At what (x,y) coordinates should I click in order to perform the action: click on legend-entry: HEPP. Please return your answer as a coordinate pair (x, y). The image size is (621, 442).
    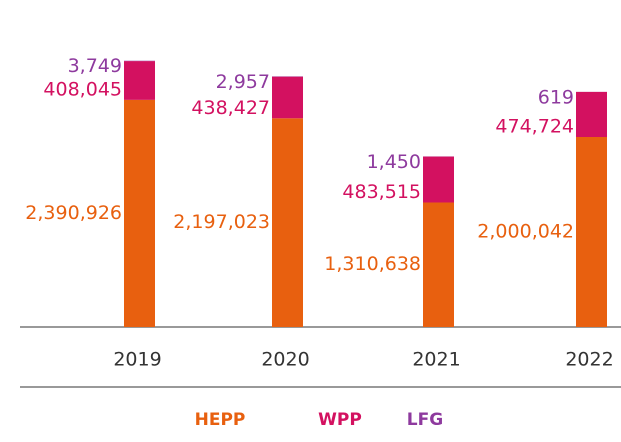
    Looking at the image, I should click on (220, 420).